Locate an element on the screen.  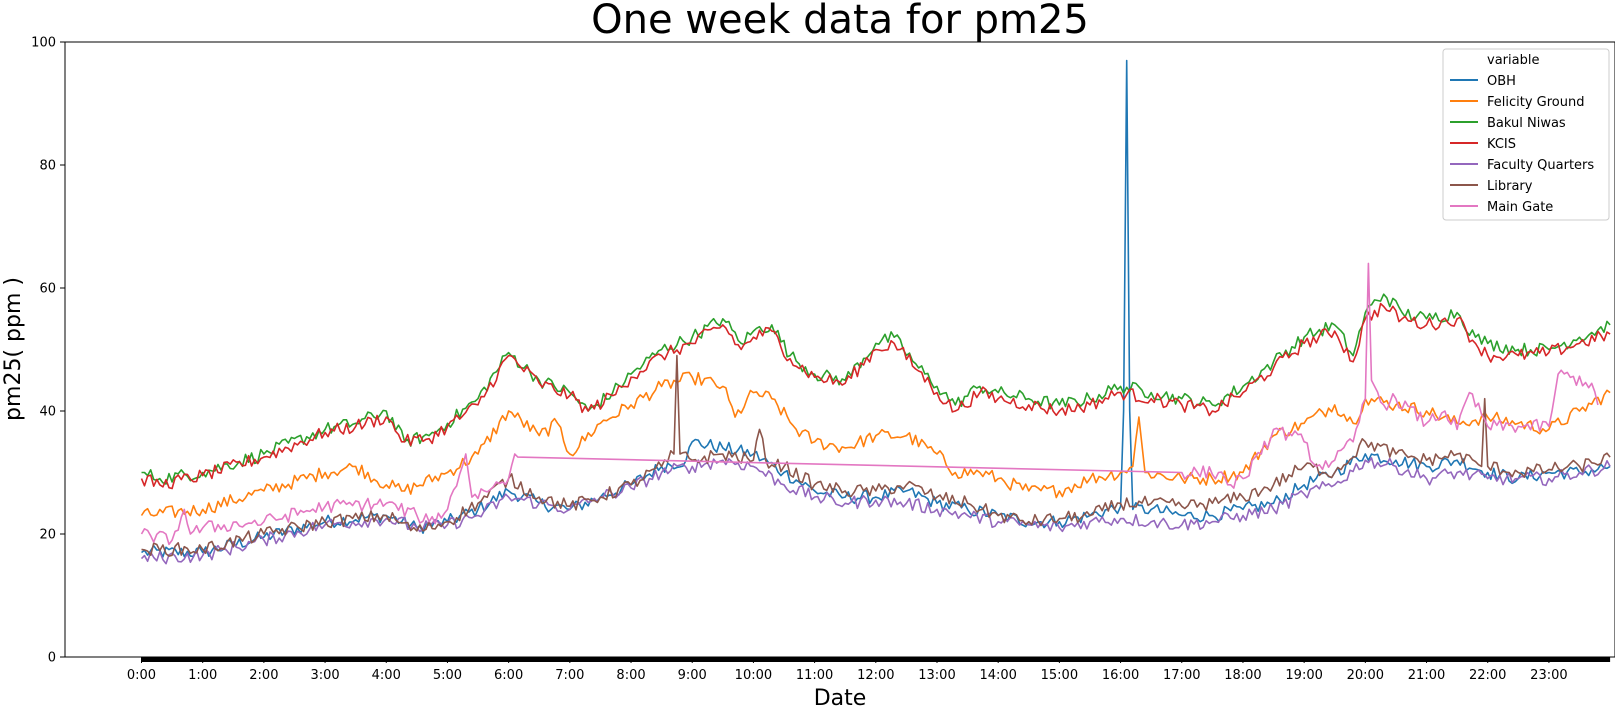
x-tick-label: 7:00 is located at coordinates (569, 675).